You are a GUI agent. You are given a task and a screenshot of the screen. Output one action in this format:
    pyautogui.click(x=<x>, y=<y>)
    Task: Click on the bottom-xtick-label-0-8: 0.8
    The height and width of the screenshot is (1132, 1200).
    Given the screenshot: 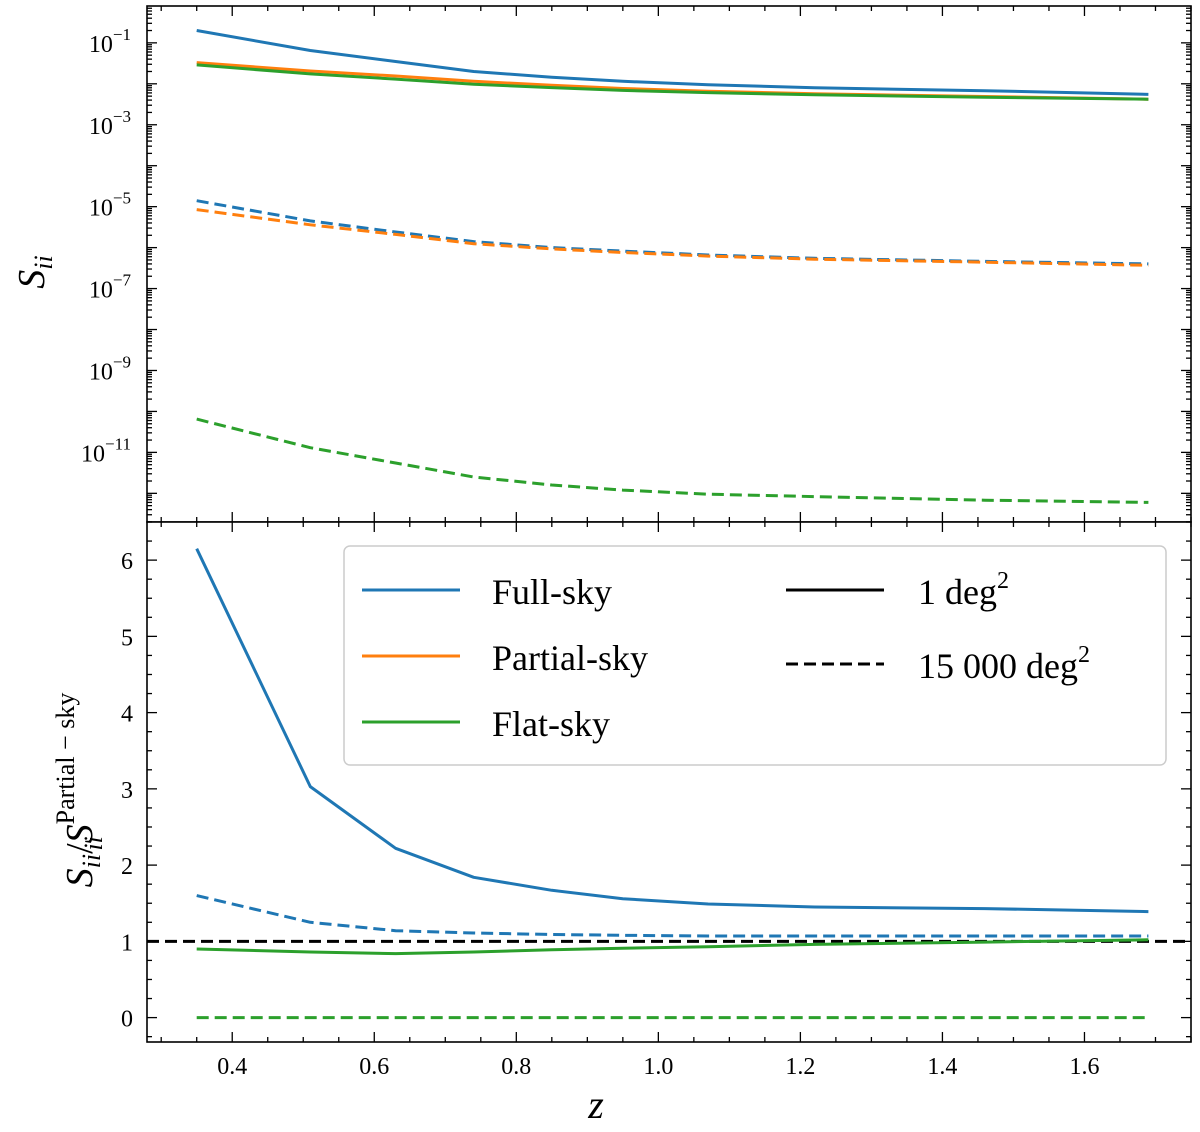 What is the action you would take?
    pyautogui.click(x=516, y=1067)
    